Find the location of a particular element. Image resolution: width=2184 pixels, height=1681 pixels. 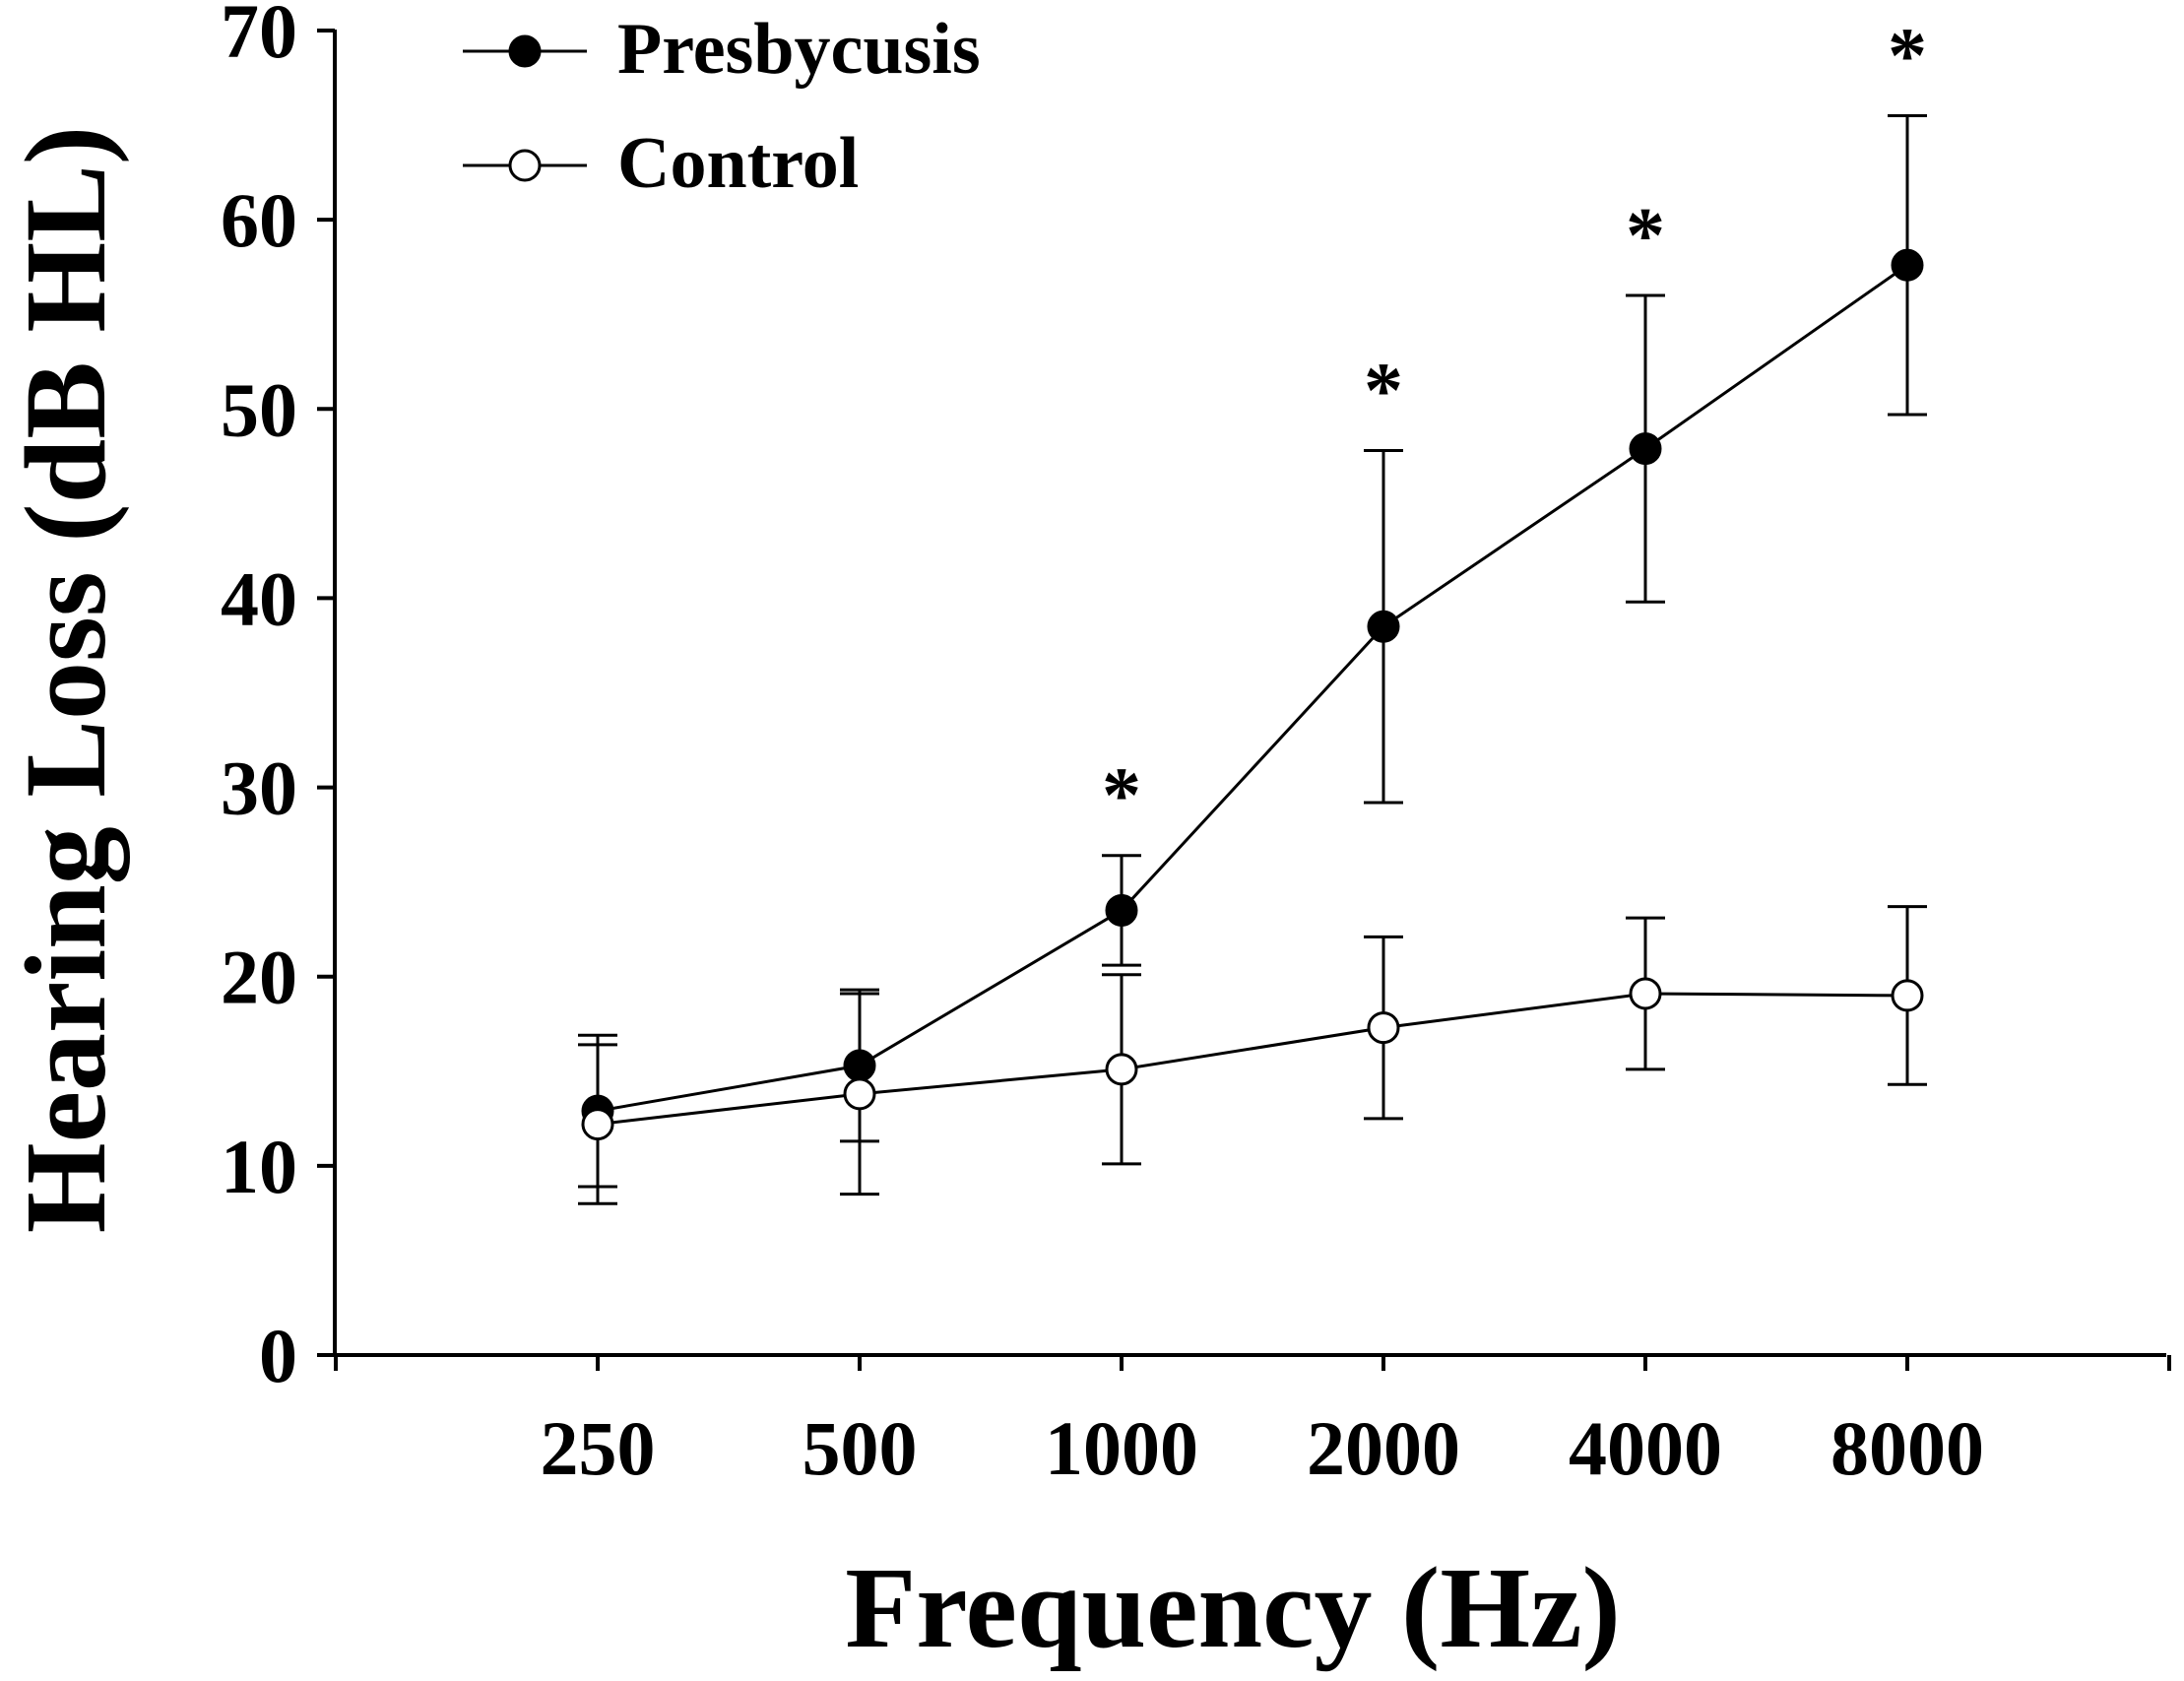

x-tick-label: 1000 is located at coordinates (1121, 1448).